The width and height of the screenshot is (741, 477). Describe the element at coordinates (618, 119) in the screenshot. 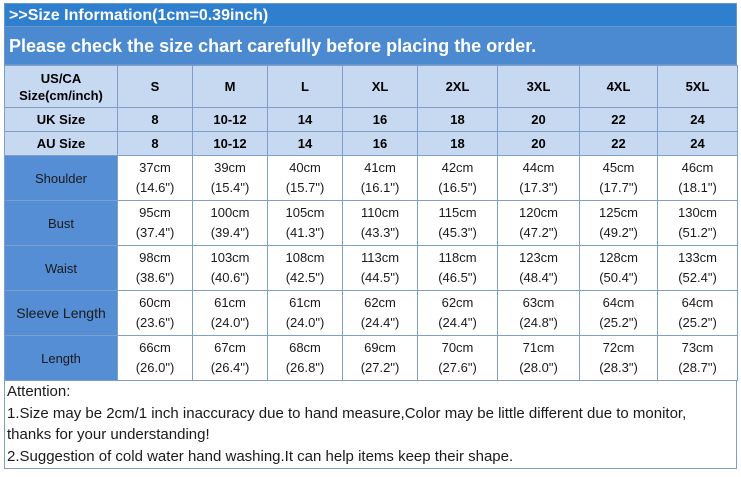

I see `uk-size-value: 22` at that location.